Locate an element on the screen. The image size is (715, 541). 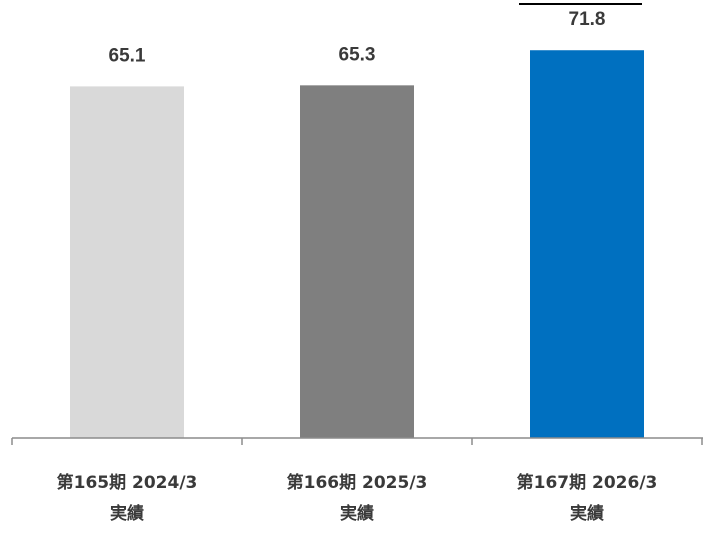
value-labels-layer: 65.1 65.3 71.8 is located at coordinates (357, 37).